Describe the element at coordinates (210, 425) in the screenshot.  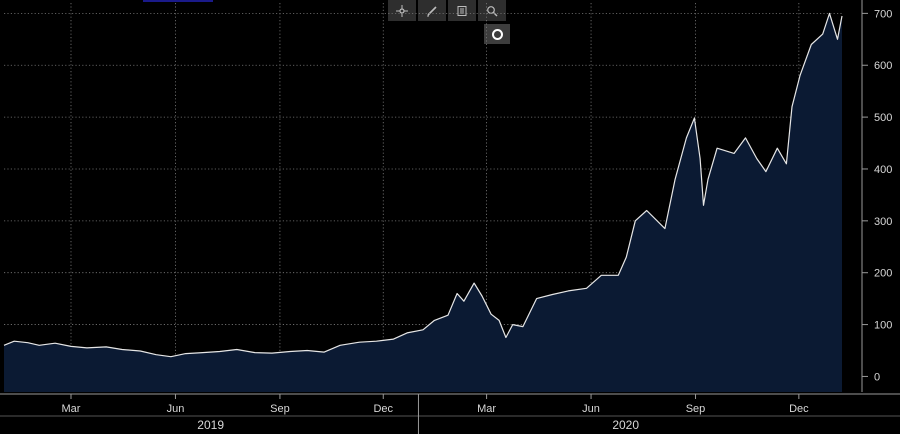
I see `year-label: 2019` at that location.